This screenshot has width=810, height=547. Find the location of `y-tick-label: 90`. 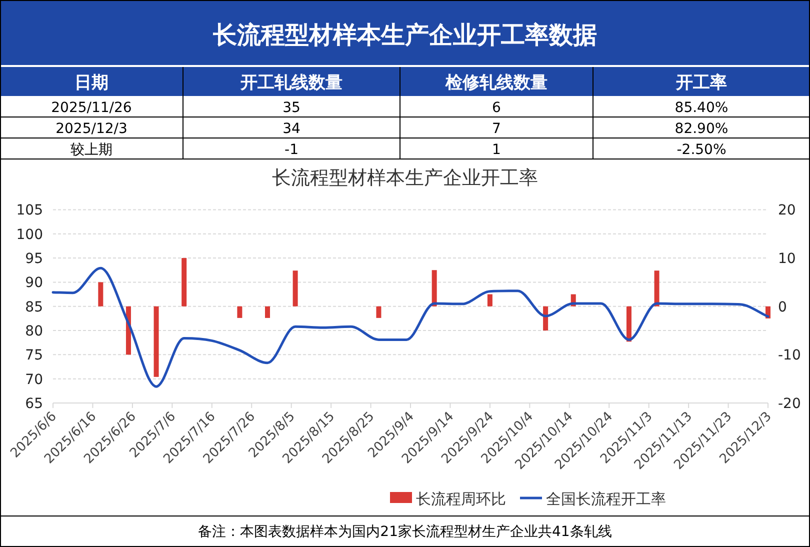

y-tick-label: 90 is located at coordinates (34, 283).